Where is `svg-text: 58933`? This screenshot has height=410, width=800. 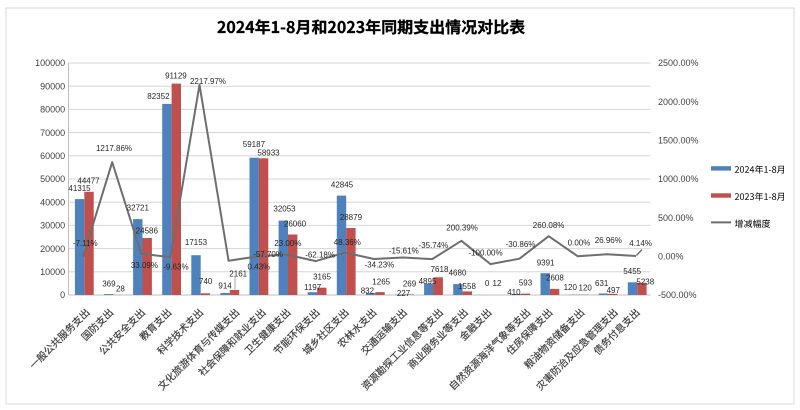 svg-text: 58933 is located at coordinates (268, 153).